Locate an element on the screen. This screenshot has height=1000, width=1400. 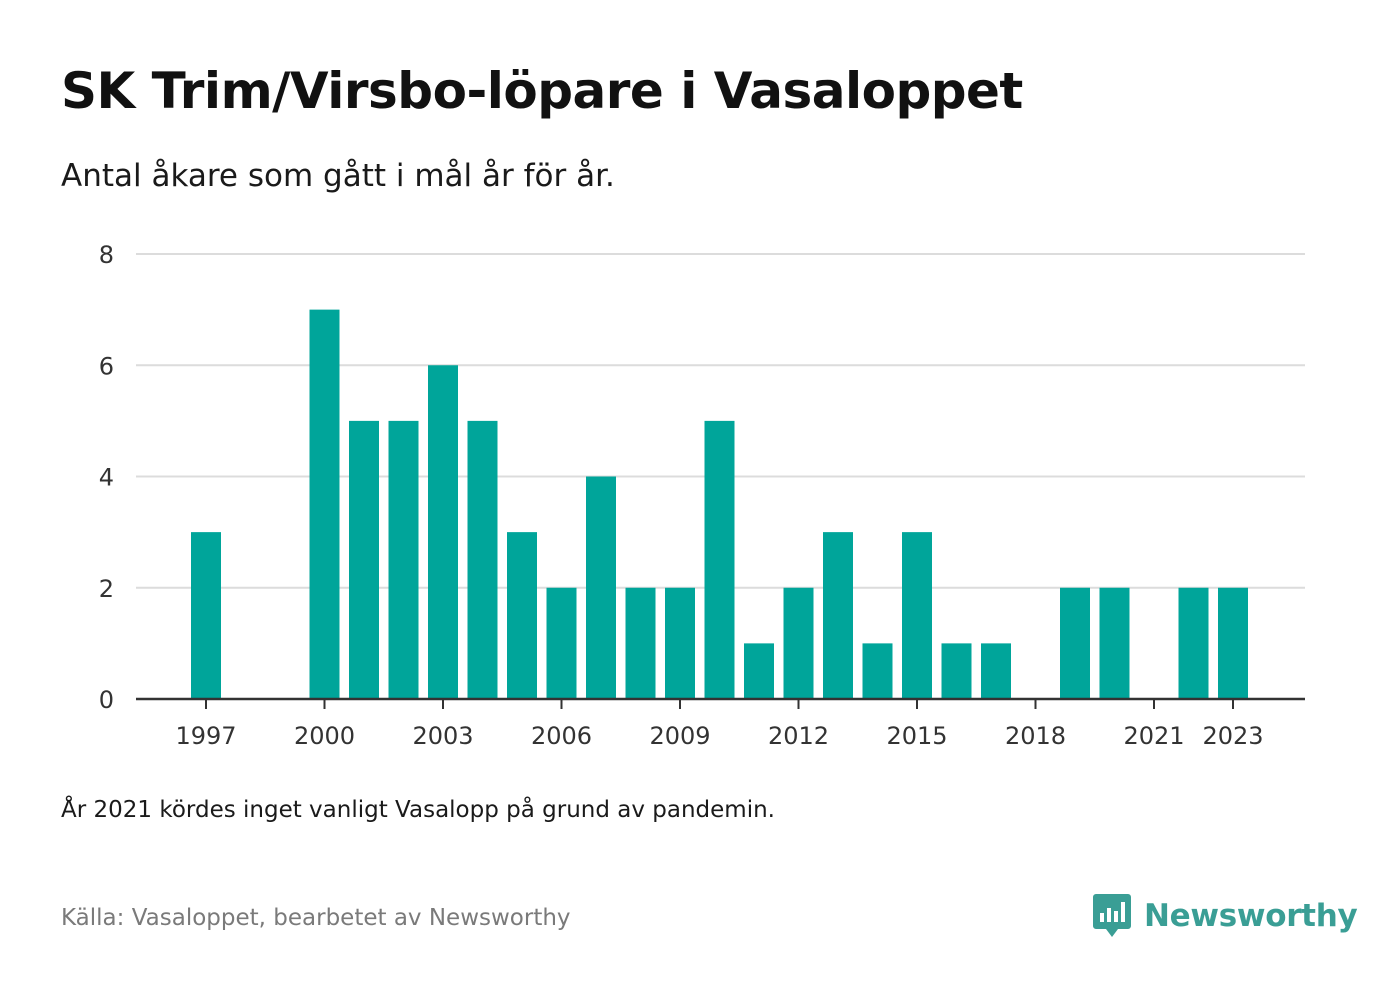
bar-2005 is located at coordinates (522, 615).